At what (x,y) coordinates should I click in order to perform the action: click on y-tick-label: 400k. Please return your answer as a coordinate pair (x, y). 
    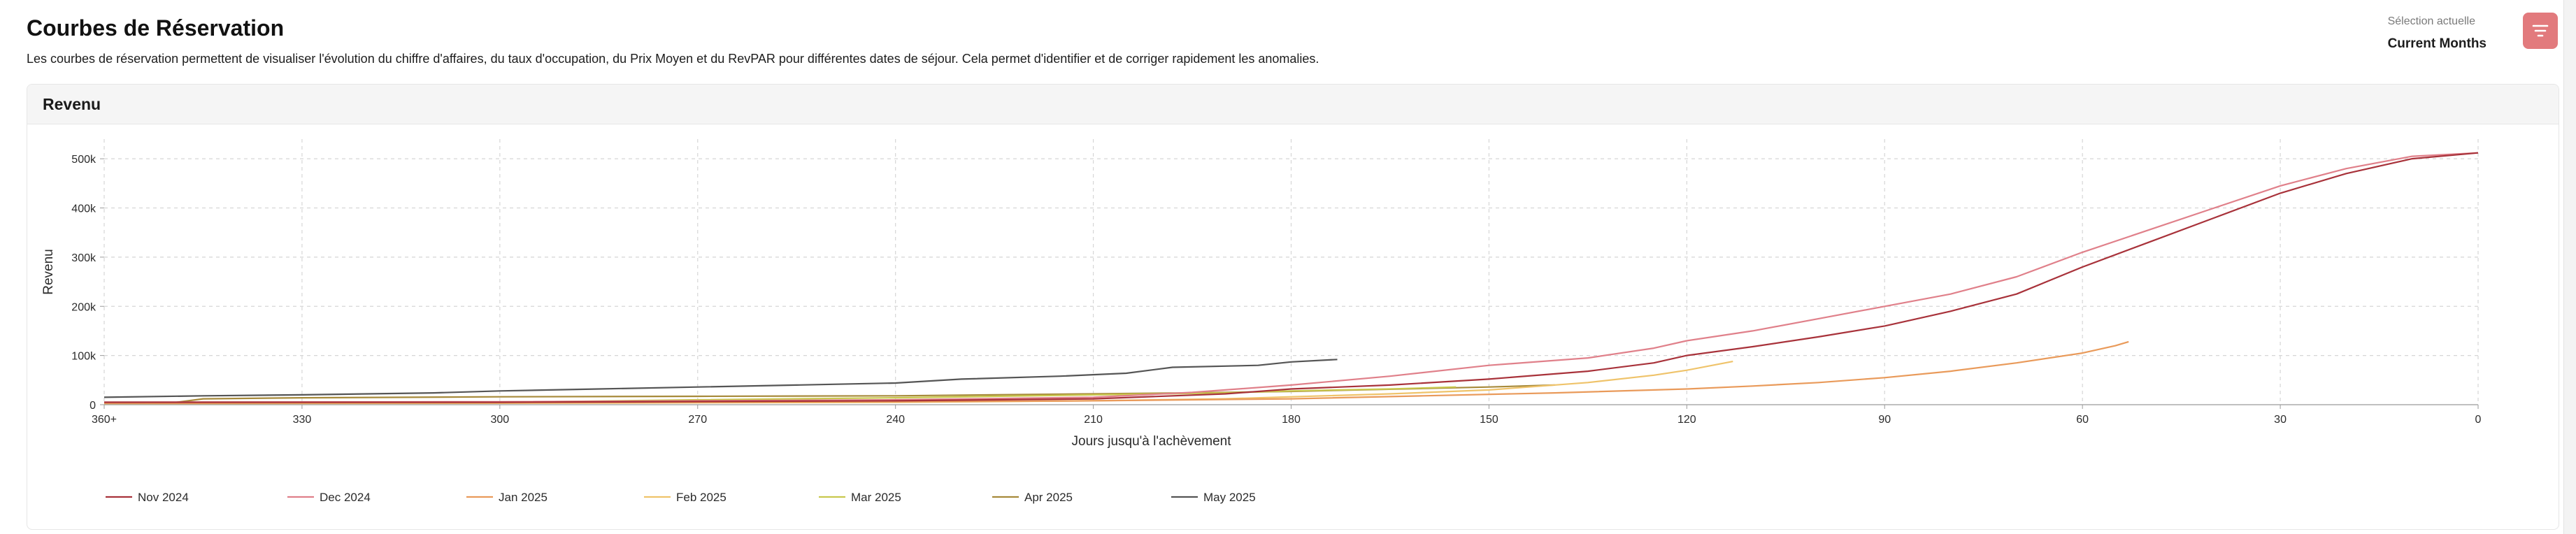
    Looking at the image, I should click on (83, 209).